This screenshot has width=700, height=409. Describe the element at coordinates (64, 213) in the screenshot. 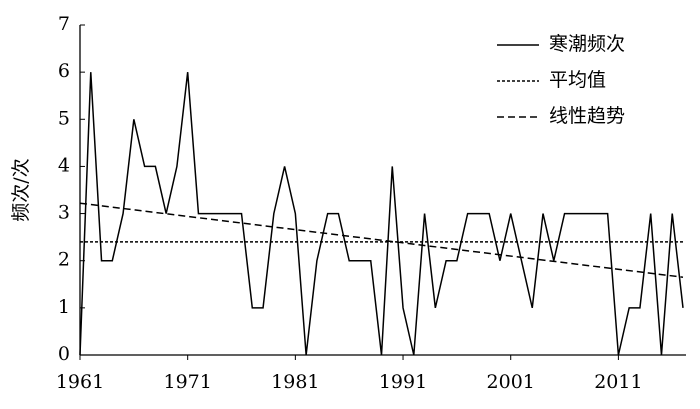

I see `y-tick-label: 3` at that location.